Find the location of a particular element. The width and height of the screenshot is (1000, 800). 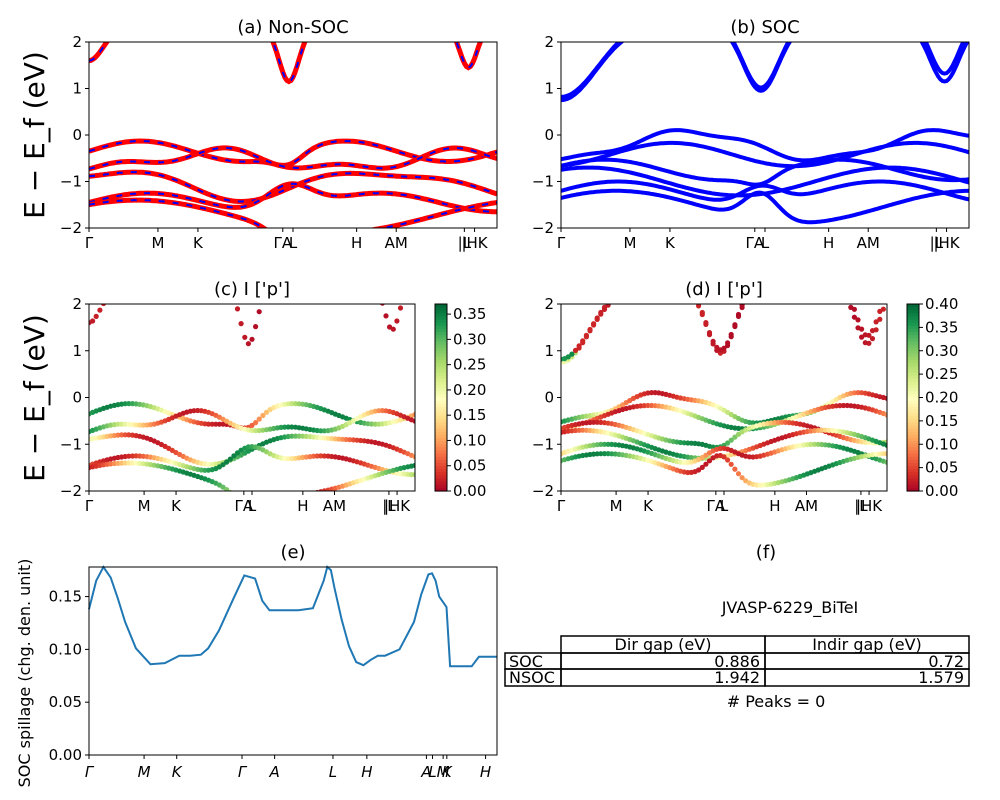

x-tick-label: H is located at coordinates (366, 772).